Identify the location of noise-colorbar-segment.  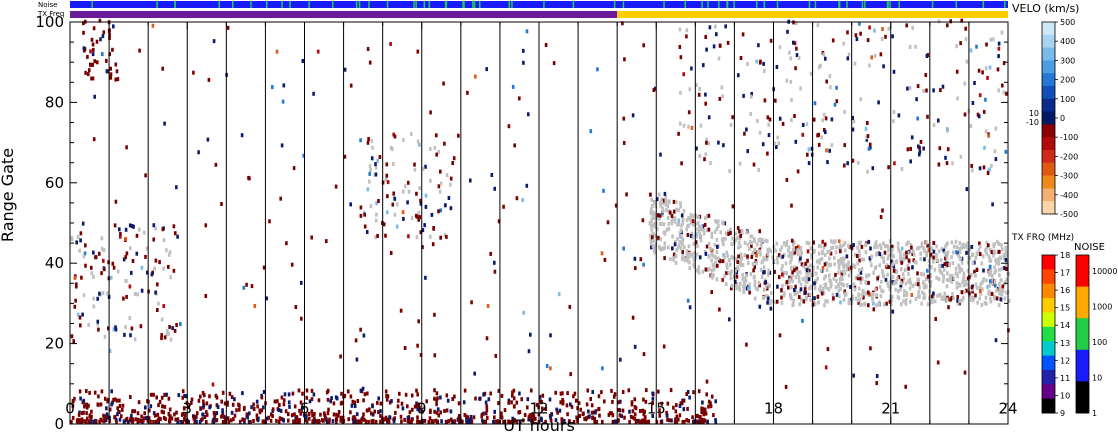
(1082, 334).